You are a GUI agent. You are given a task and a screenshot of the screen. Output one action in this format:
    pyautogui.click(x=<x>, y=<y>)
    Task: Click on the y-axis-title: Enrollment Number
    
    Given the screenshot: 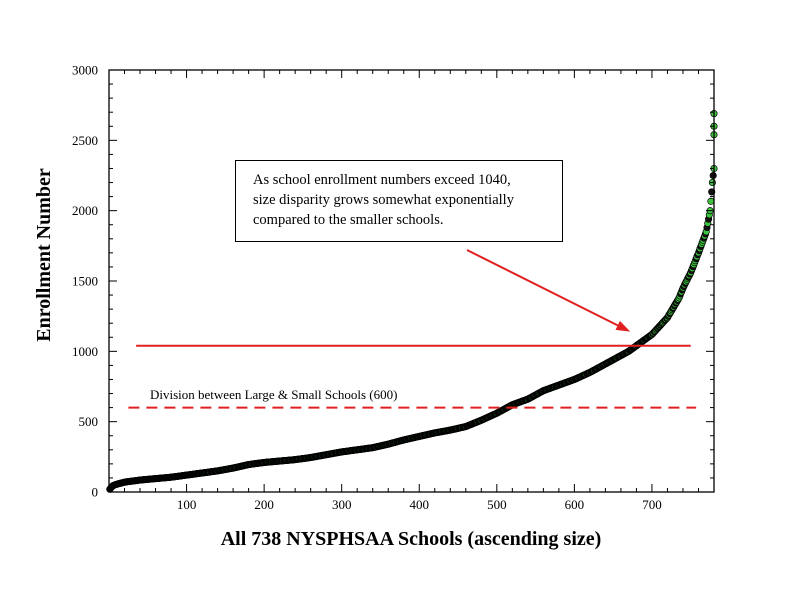 What is the action you would take?
    pyautogui.click(x=44, y=255)
    